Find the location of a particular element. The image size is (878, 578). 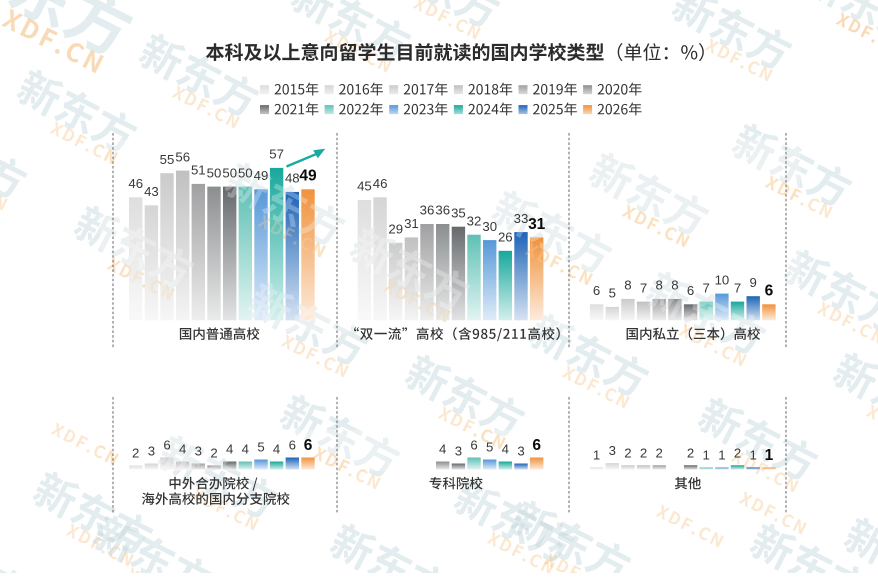

svg-text: 51 is located at coordinates (198, 170).